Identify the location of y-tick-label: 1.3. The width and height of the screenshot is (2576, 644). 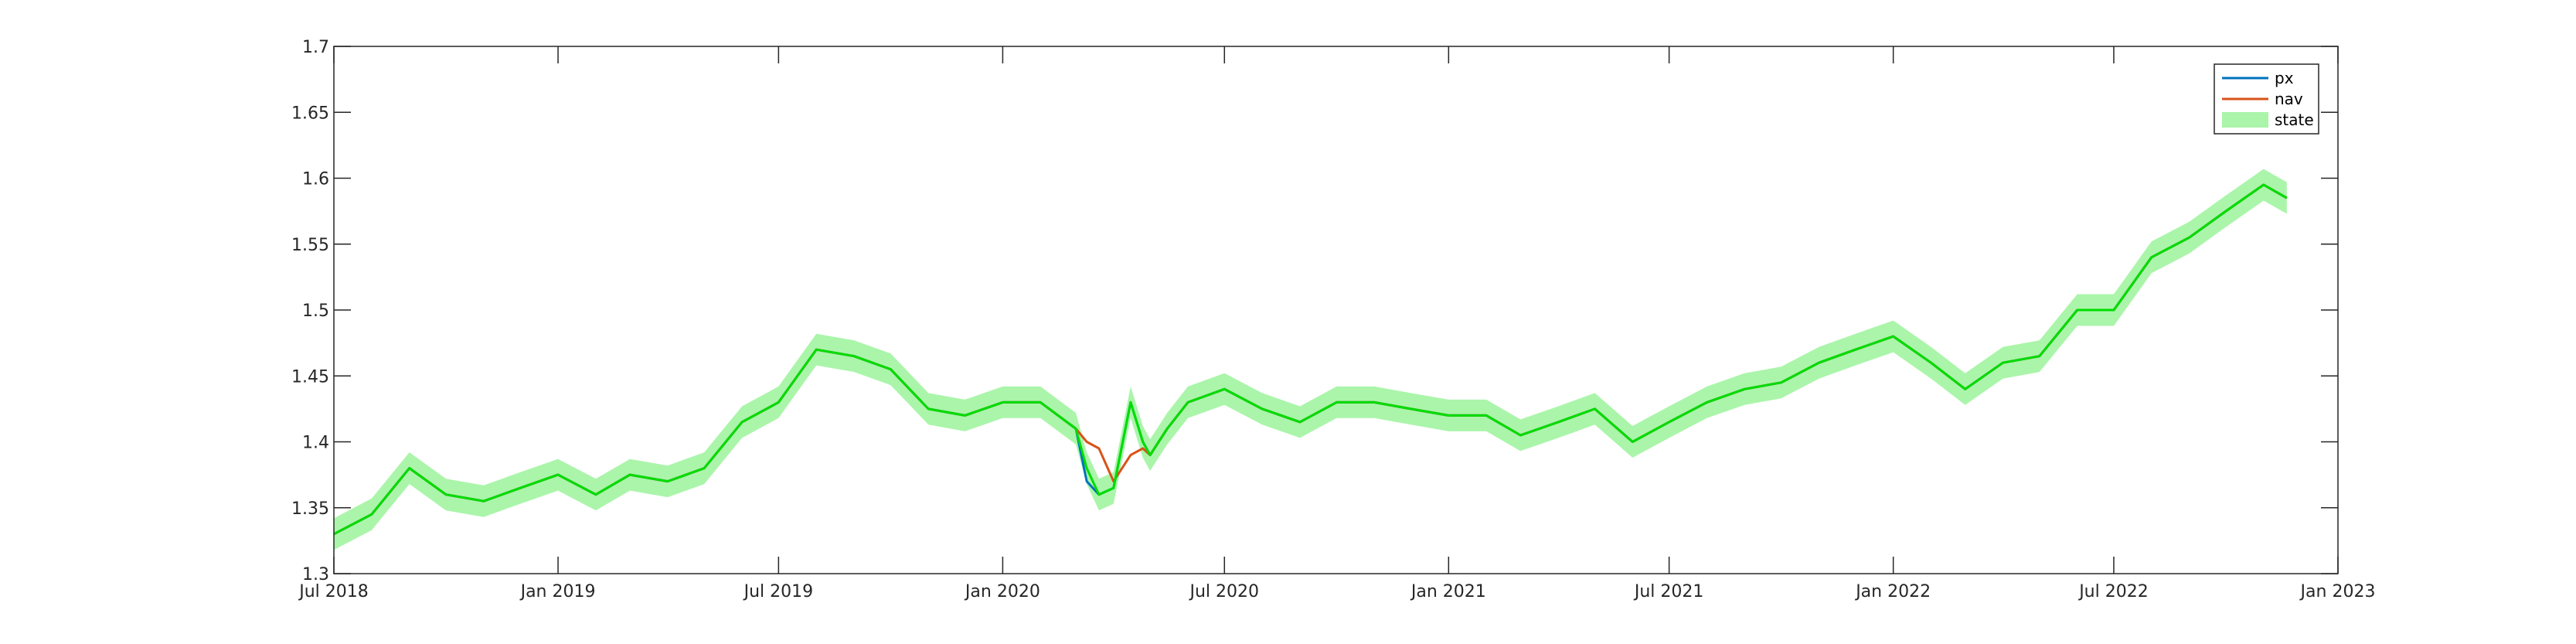
(315, 574).